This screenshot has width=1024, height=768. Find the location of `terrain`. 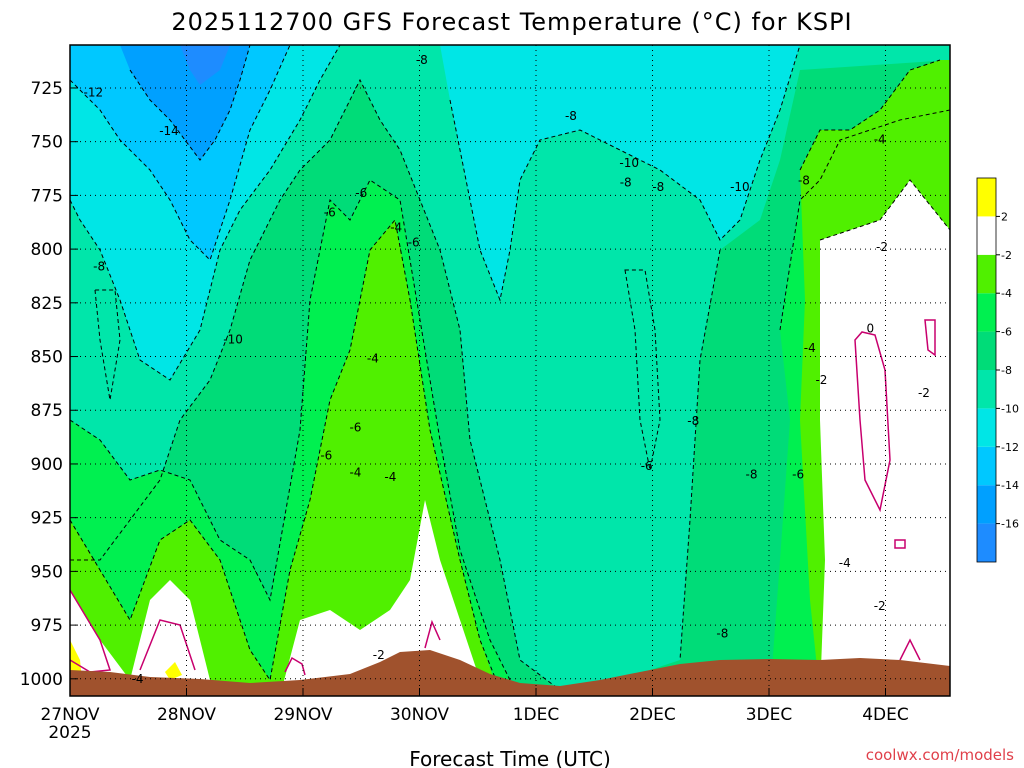

terrain is located at coordinates (510, 673).